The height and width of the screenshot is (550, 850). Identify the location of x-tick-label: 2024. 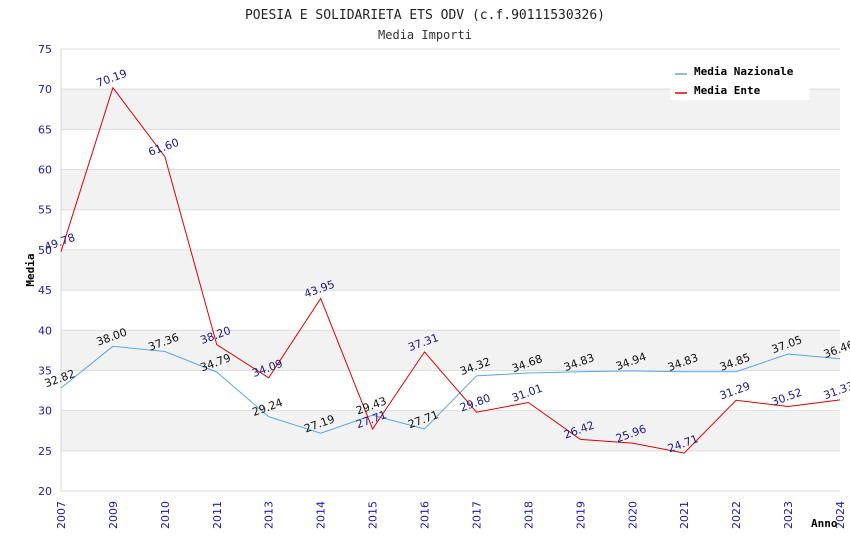
(840, 515).